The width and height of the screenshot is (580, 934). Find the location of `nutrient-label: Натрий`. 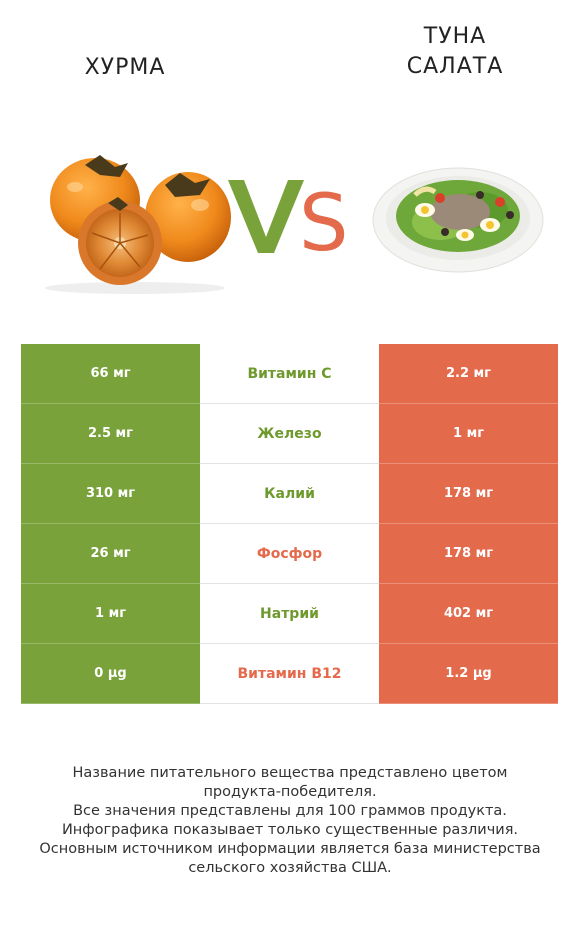

nutrient-label: Натрий is located at coordinates (289, 613).